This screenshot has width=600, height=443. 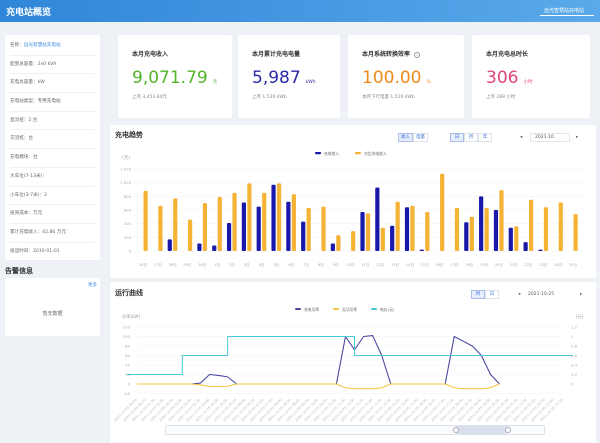 What do you see at coordinates (46, 251) in the screenshot?
I see `info-value: 2010-01-01` at bounding box center [46, 251].